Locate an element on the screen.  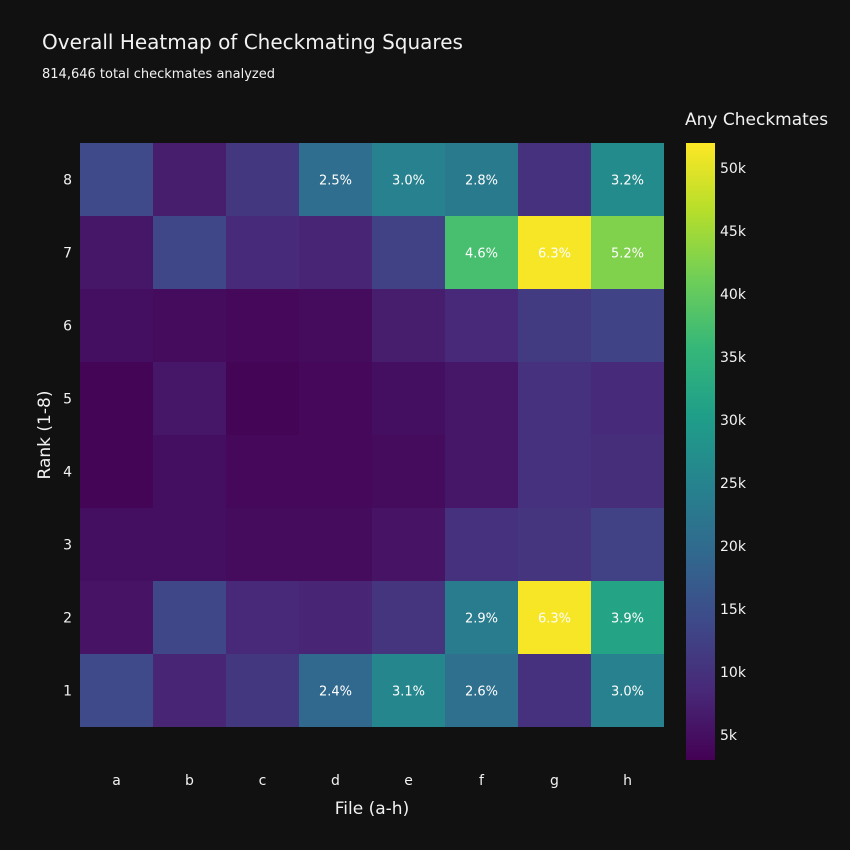
cell-annotation-h1: 3.0% is located at coordinates (627, 692).